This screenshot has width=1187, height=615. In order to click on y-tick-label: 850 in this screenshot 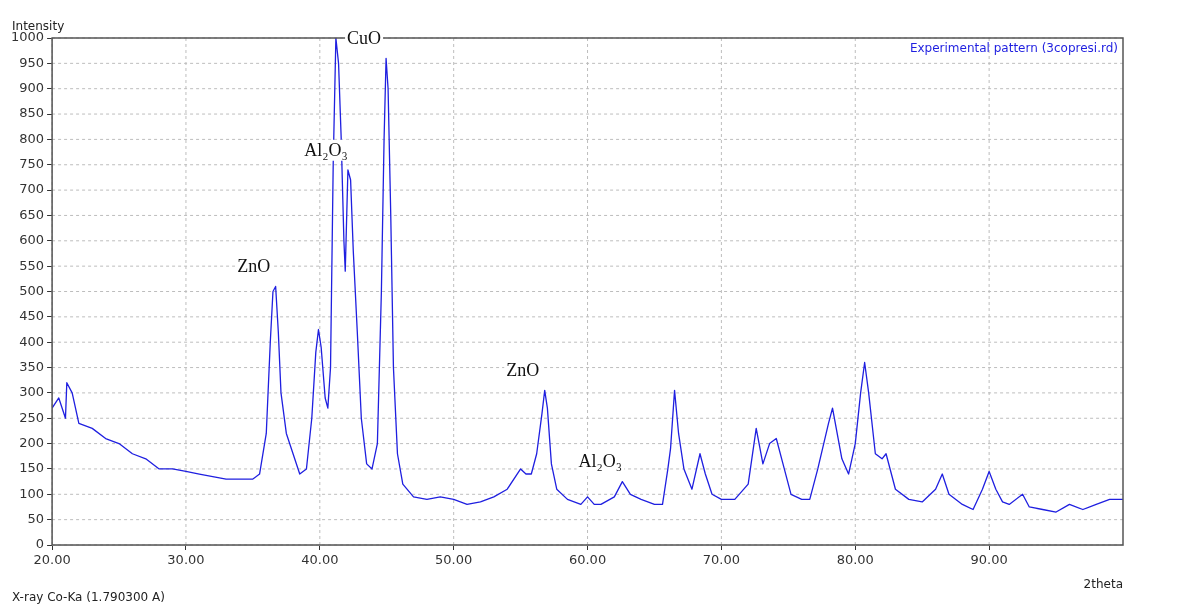, I will do `click(32, 113)`.